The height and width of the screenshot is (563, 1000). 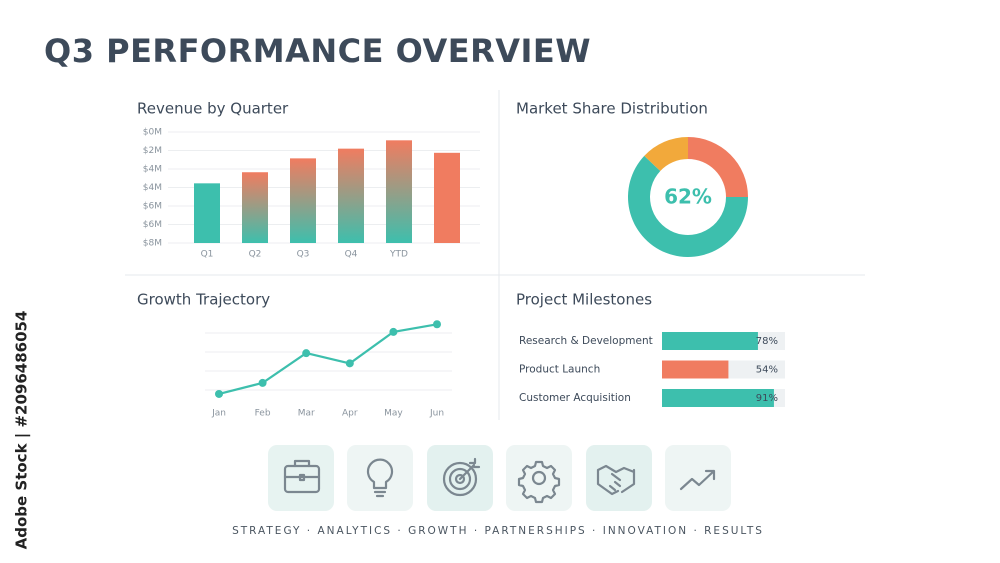 What do you see at coordinates (436, 414) in the screenshot?
I see `x-tick-label: Jun` at bounding box center [436, 414].